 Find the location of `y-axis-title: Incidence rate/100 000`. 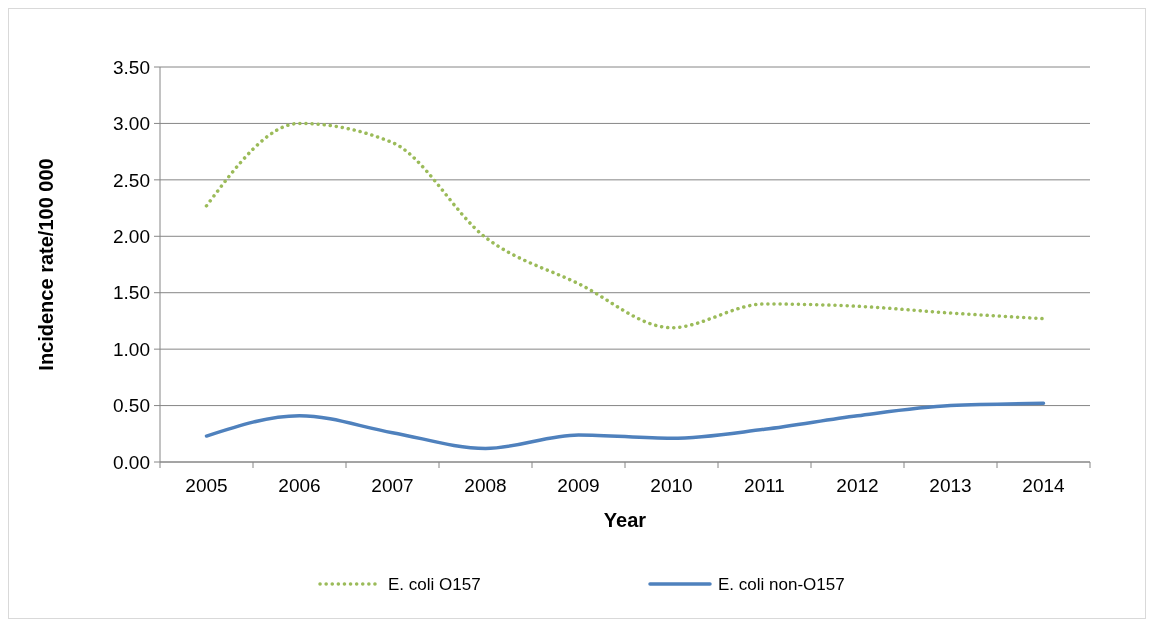

y-axis-title: Incidence rate/100 000 is located at coordinates (46, 264).